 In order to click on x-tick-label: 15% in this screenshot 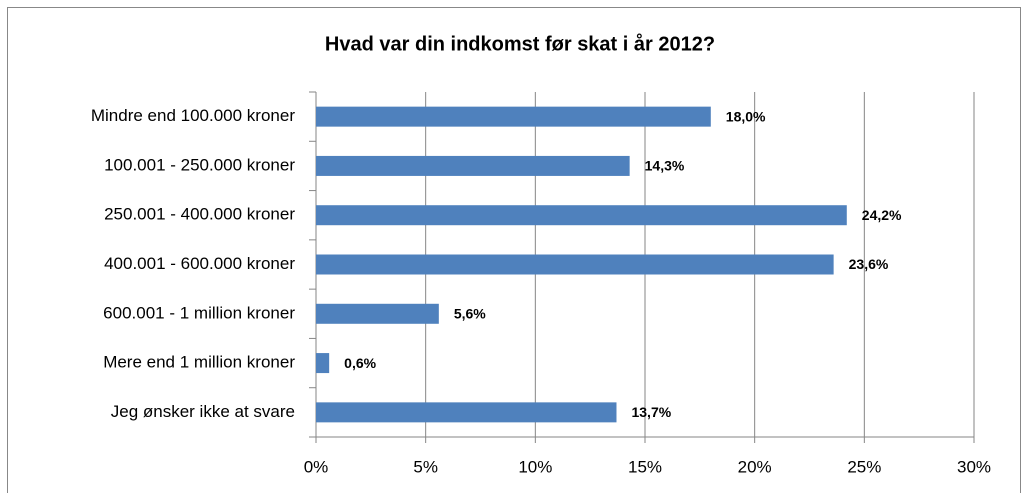, I will do `click(645, 466)`.